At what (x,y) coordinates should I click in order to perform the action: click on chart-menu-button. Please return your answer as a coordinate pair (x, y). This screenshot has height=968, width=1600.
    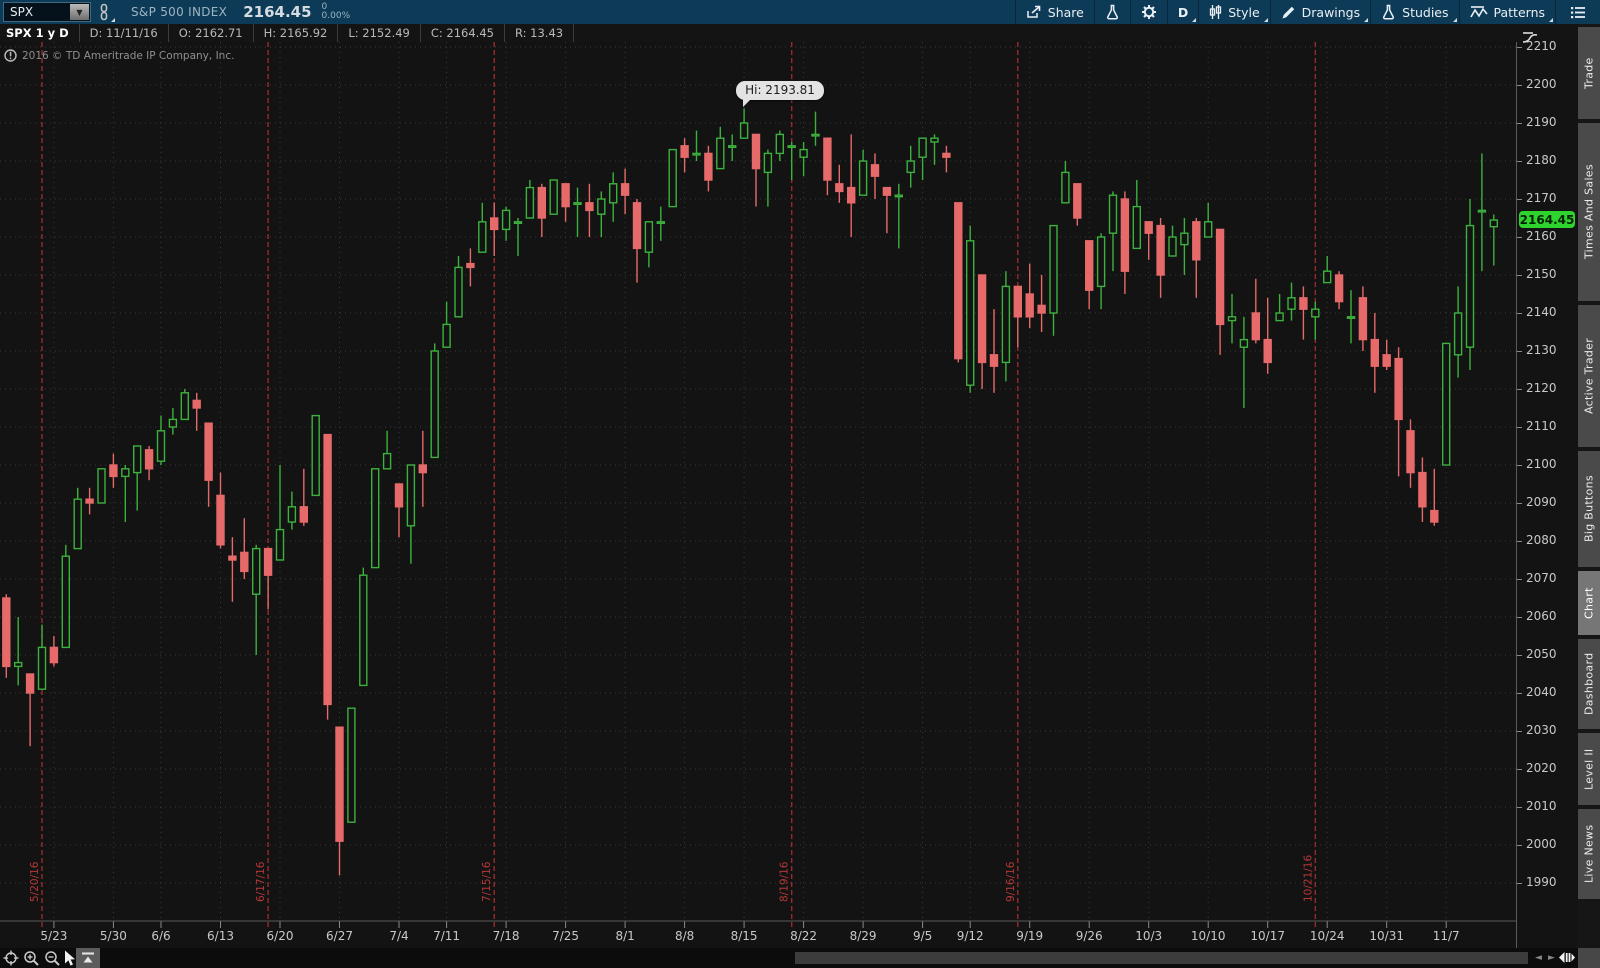
    Looking at the image, I should click on (1577, 12).